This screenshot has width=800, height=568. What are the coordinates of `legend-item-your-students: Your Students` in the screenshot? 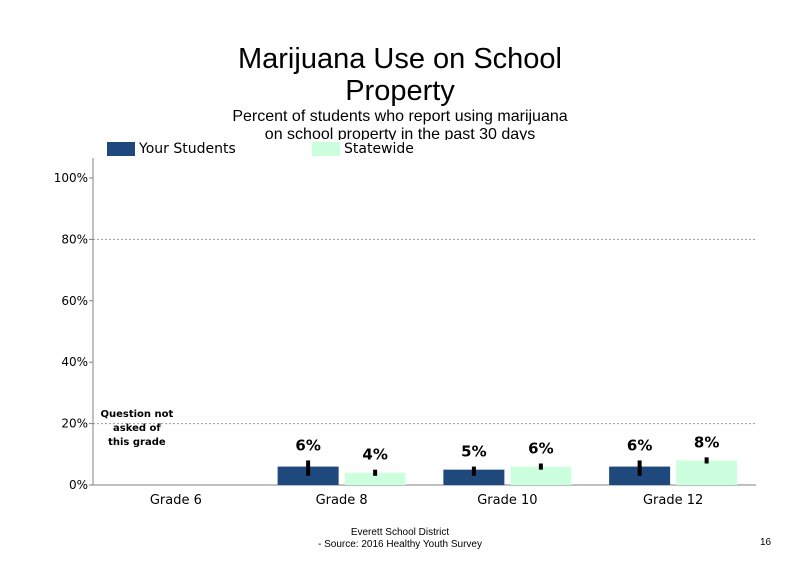 It's located at (171, 149).